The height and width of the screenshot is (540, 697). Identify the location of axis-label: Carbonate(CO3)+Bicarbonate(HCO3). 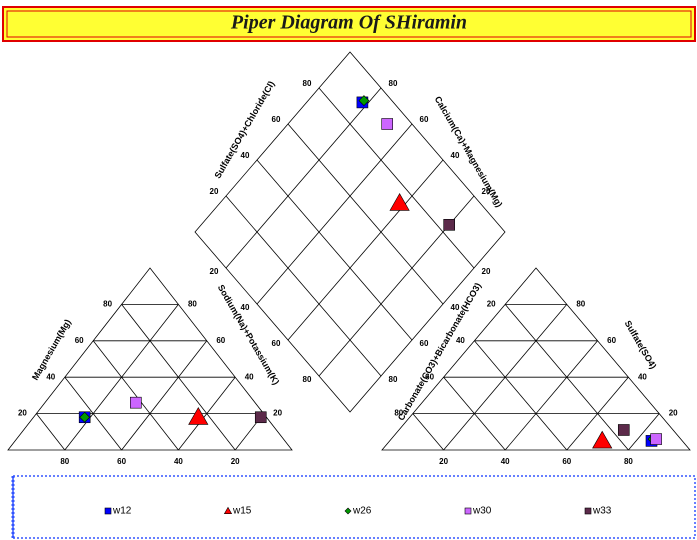
(439, 351).